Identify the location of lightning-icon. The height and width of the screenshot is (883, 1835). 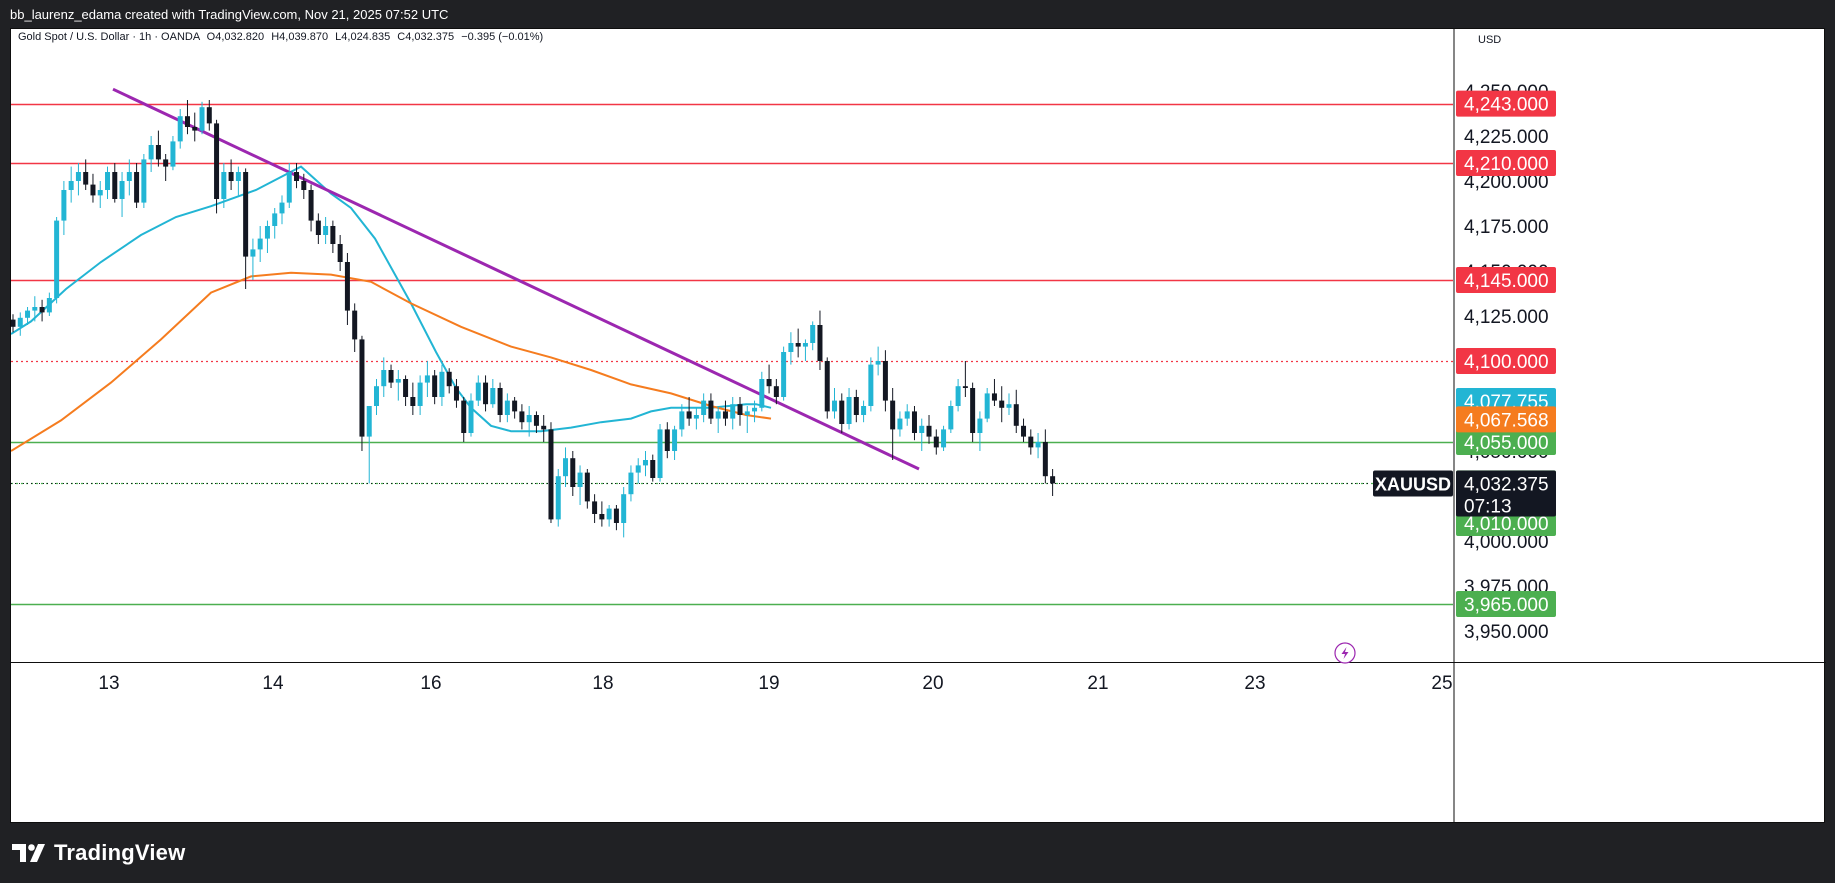
(1345, 653).